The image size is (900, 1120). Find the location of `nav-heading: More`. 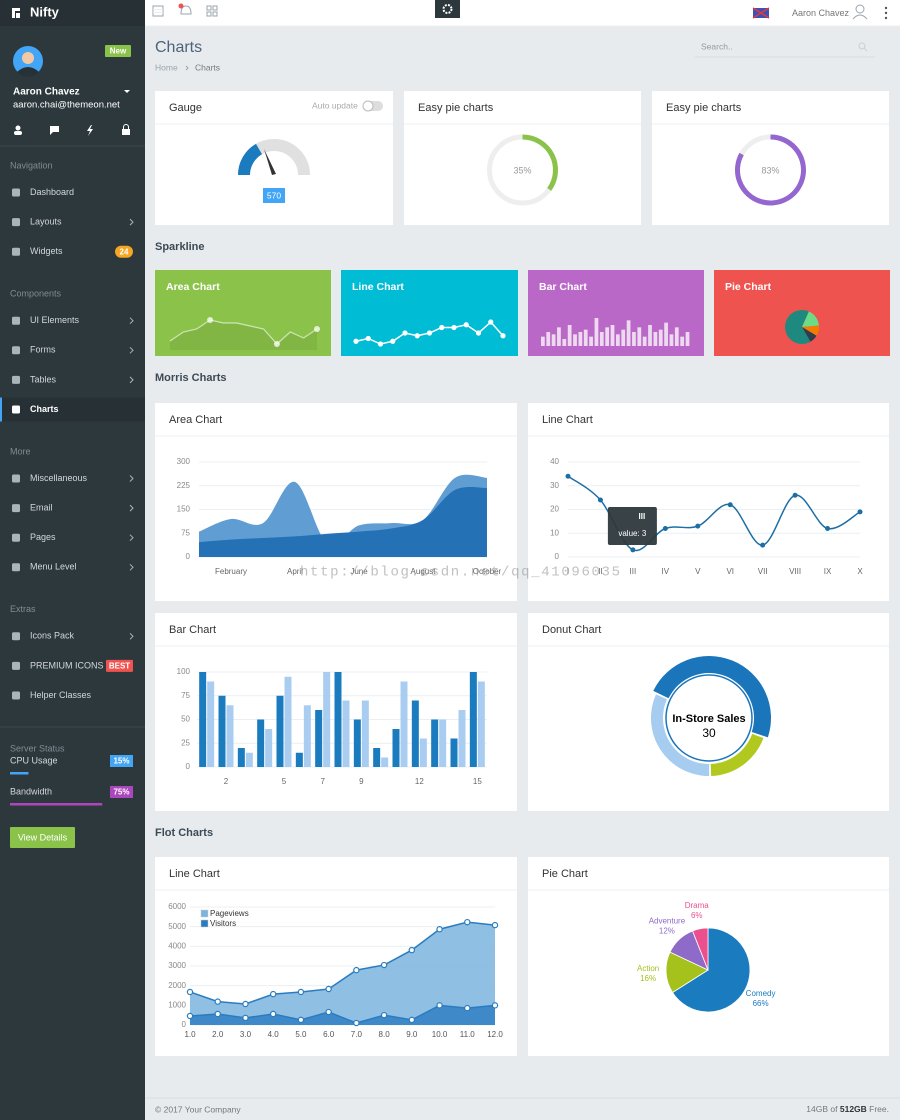

nav-heading: More is located at coordinates (20, 451).